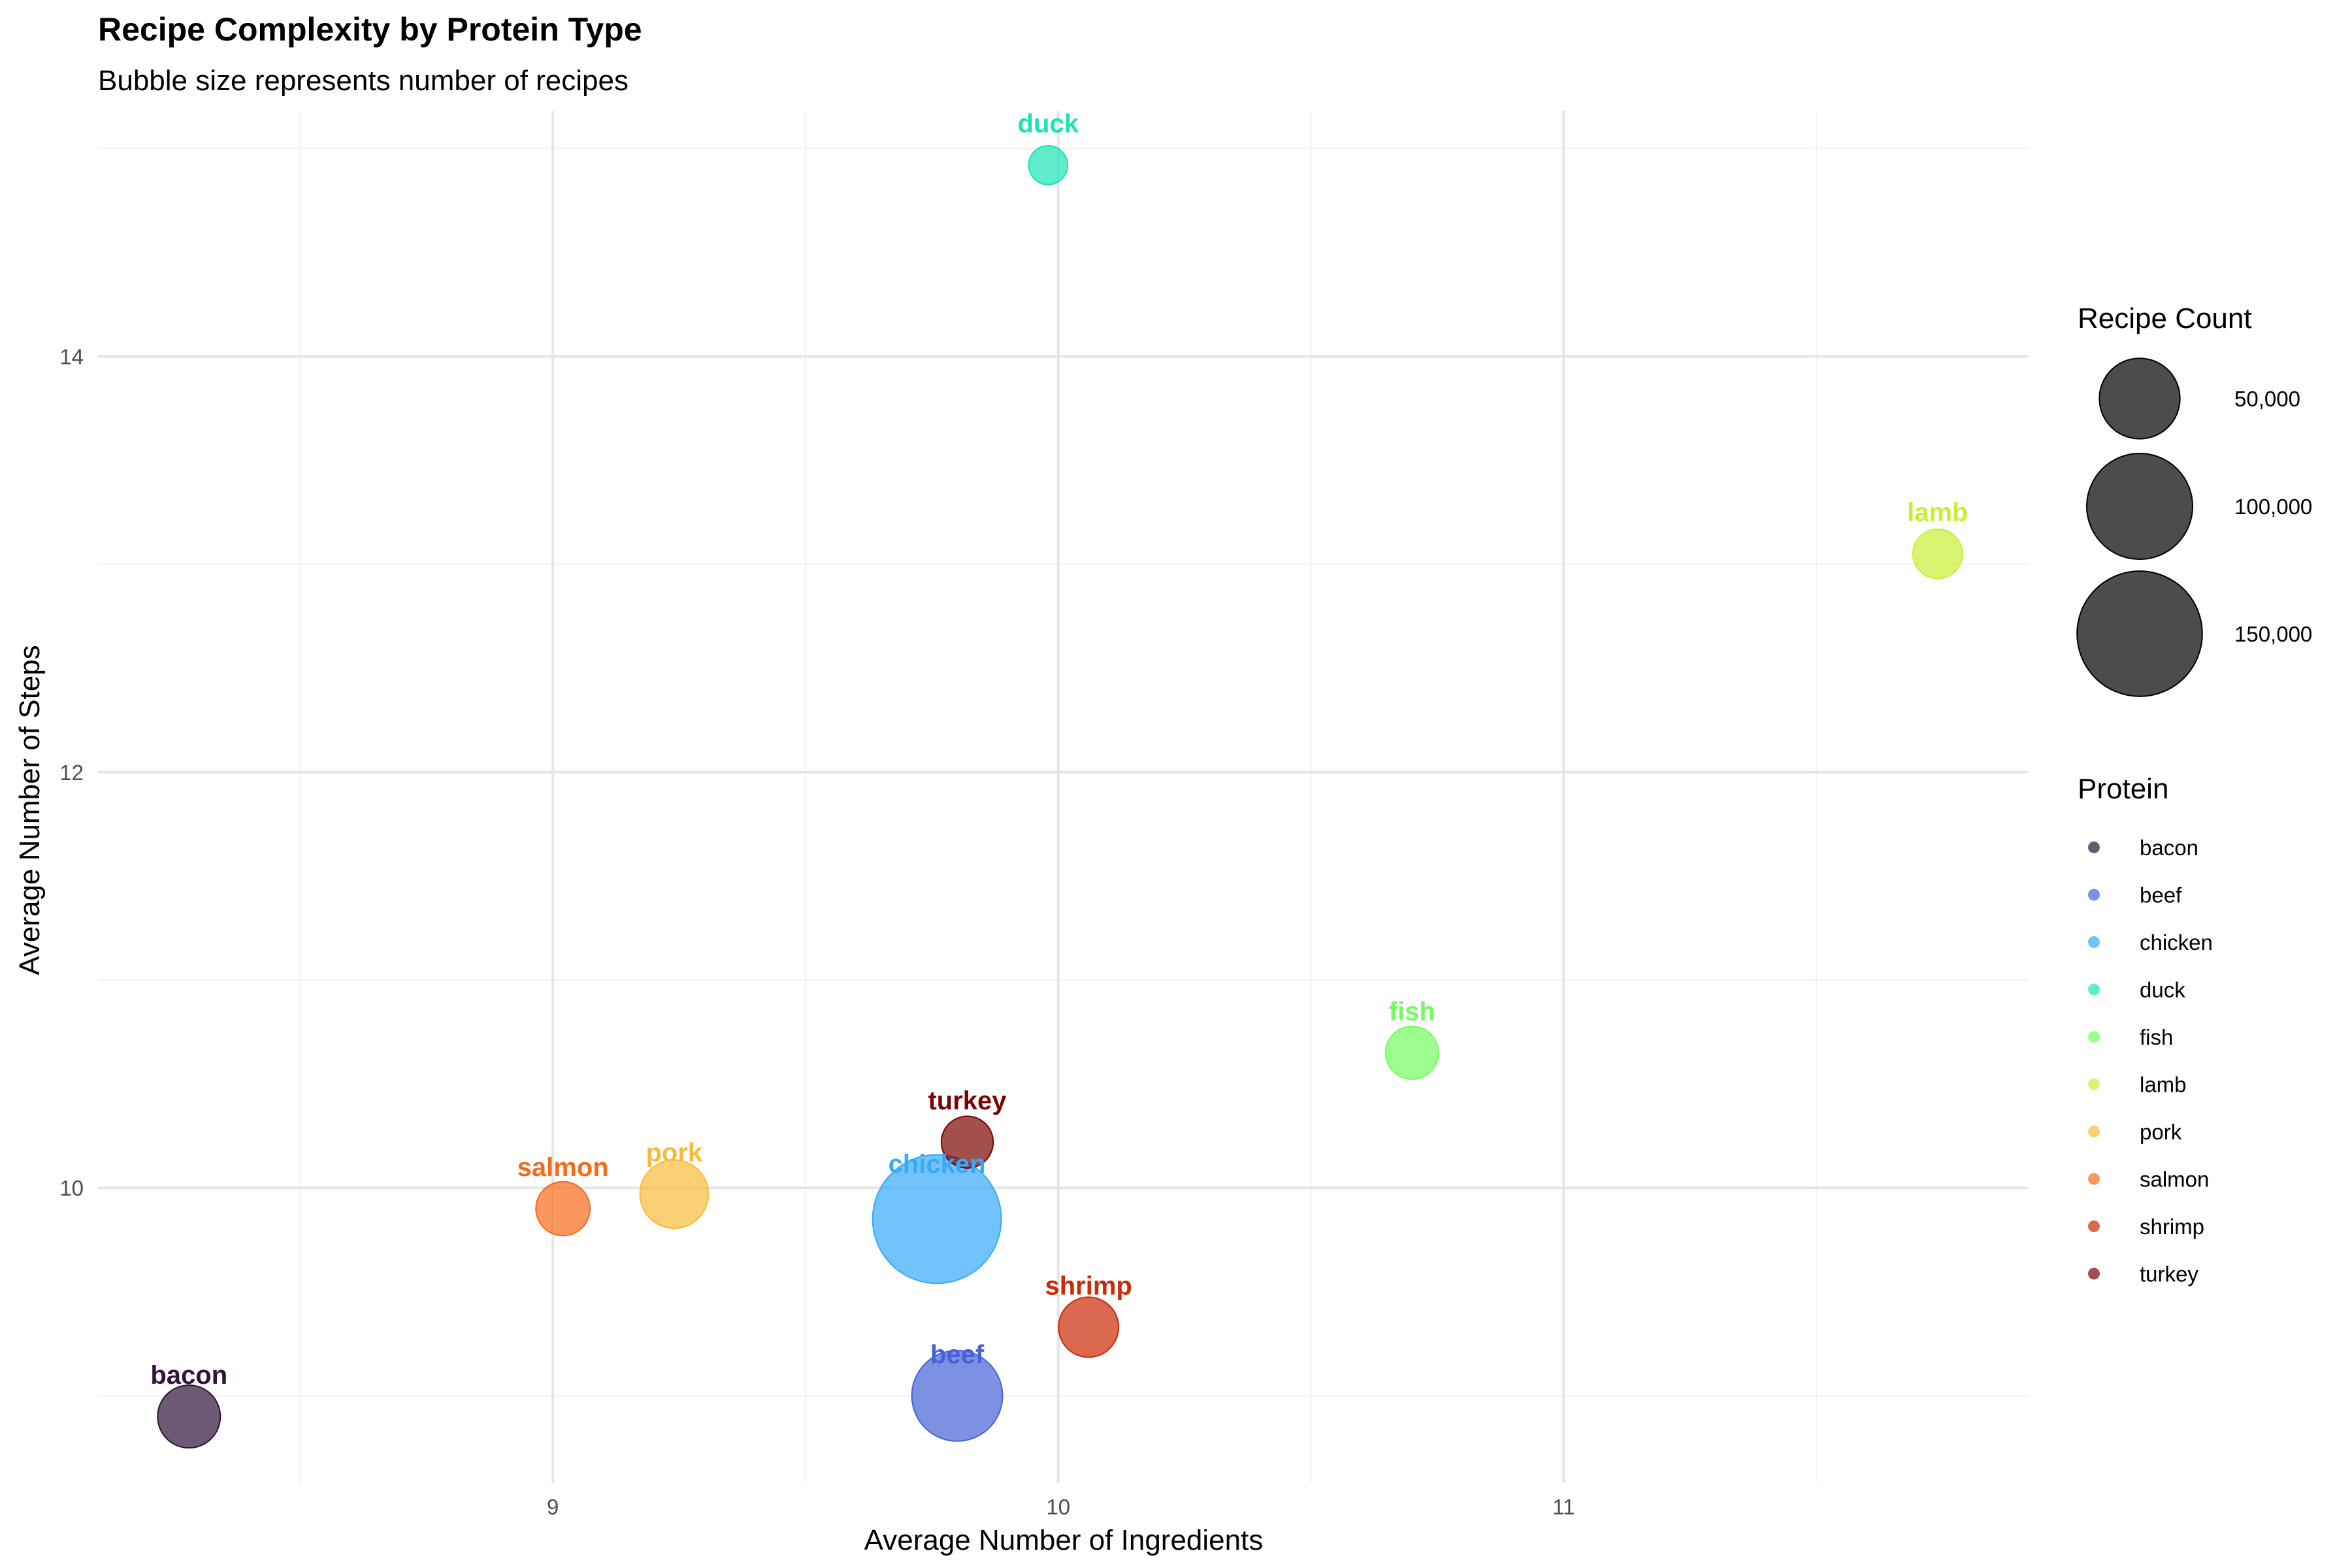 The height and width of the screenshot is (1568, 2352). Describe the element at coordinates (563, 1167) in the screenshot. I see `point-label-salmon: salmon` at that location.